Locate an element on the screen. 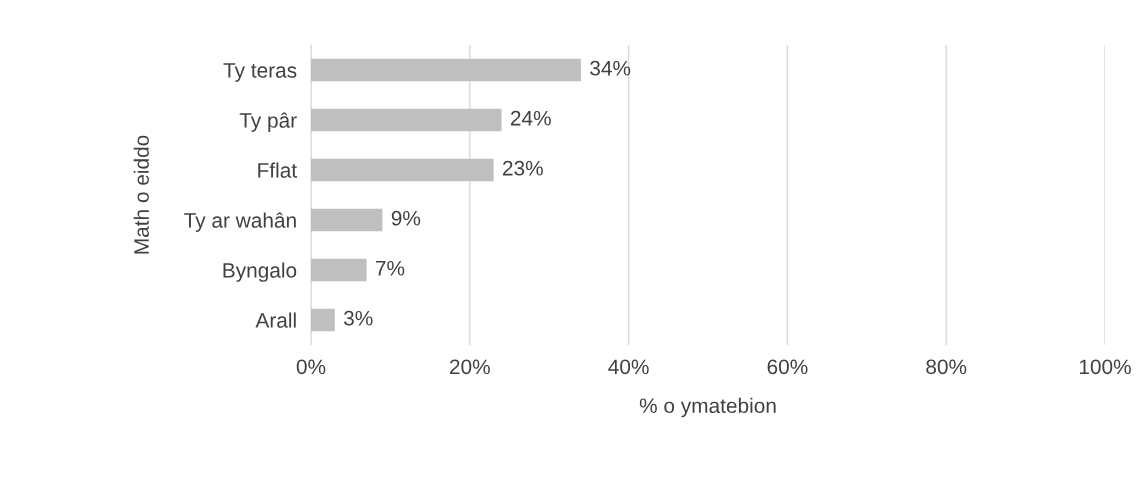 The width and height of the screenshot is (1145, 497). y-tick-label: Arall is located at coordinates (275, 320).